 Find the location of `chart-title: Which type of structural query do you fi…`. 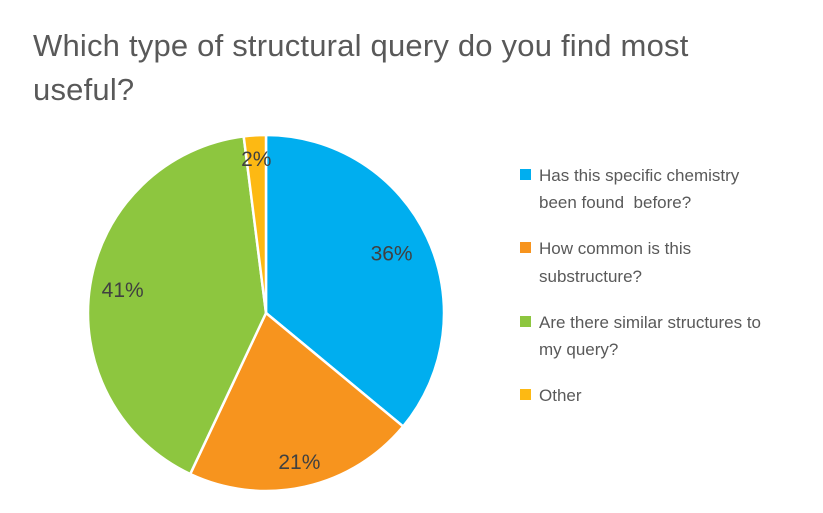

chart-title: Which type of structural query do you fi… is located at coordinates (361, 68).